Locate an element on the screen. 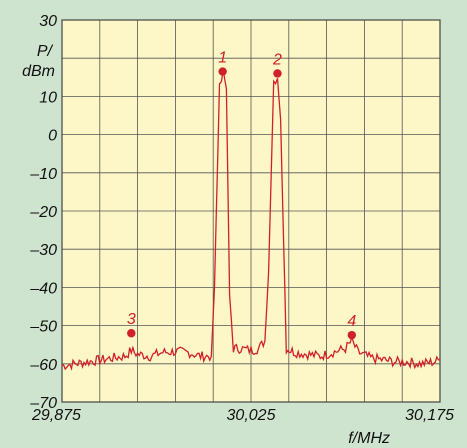 Image resolution: width=467 pixels, height=448 pixels. y-tick-label: –10 is located at coordinates (43, 174).